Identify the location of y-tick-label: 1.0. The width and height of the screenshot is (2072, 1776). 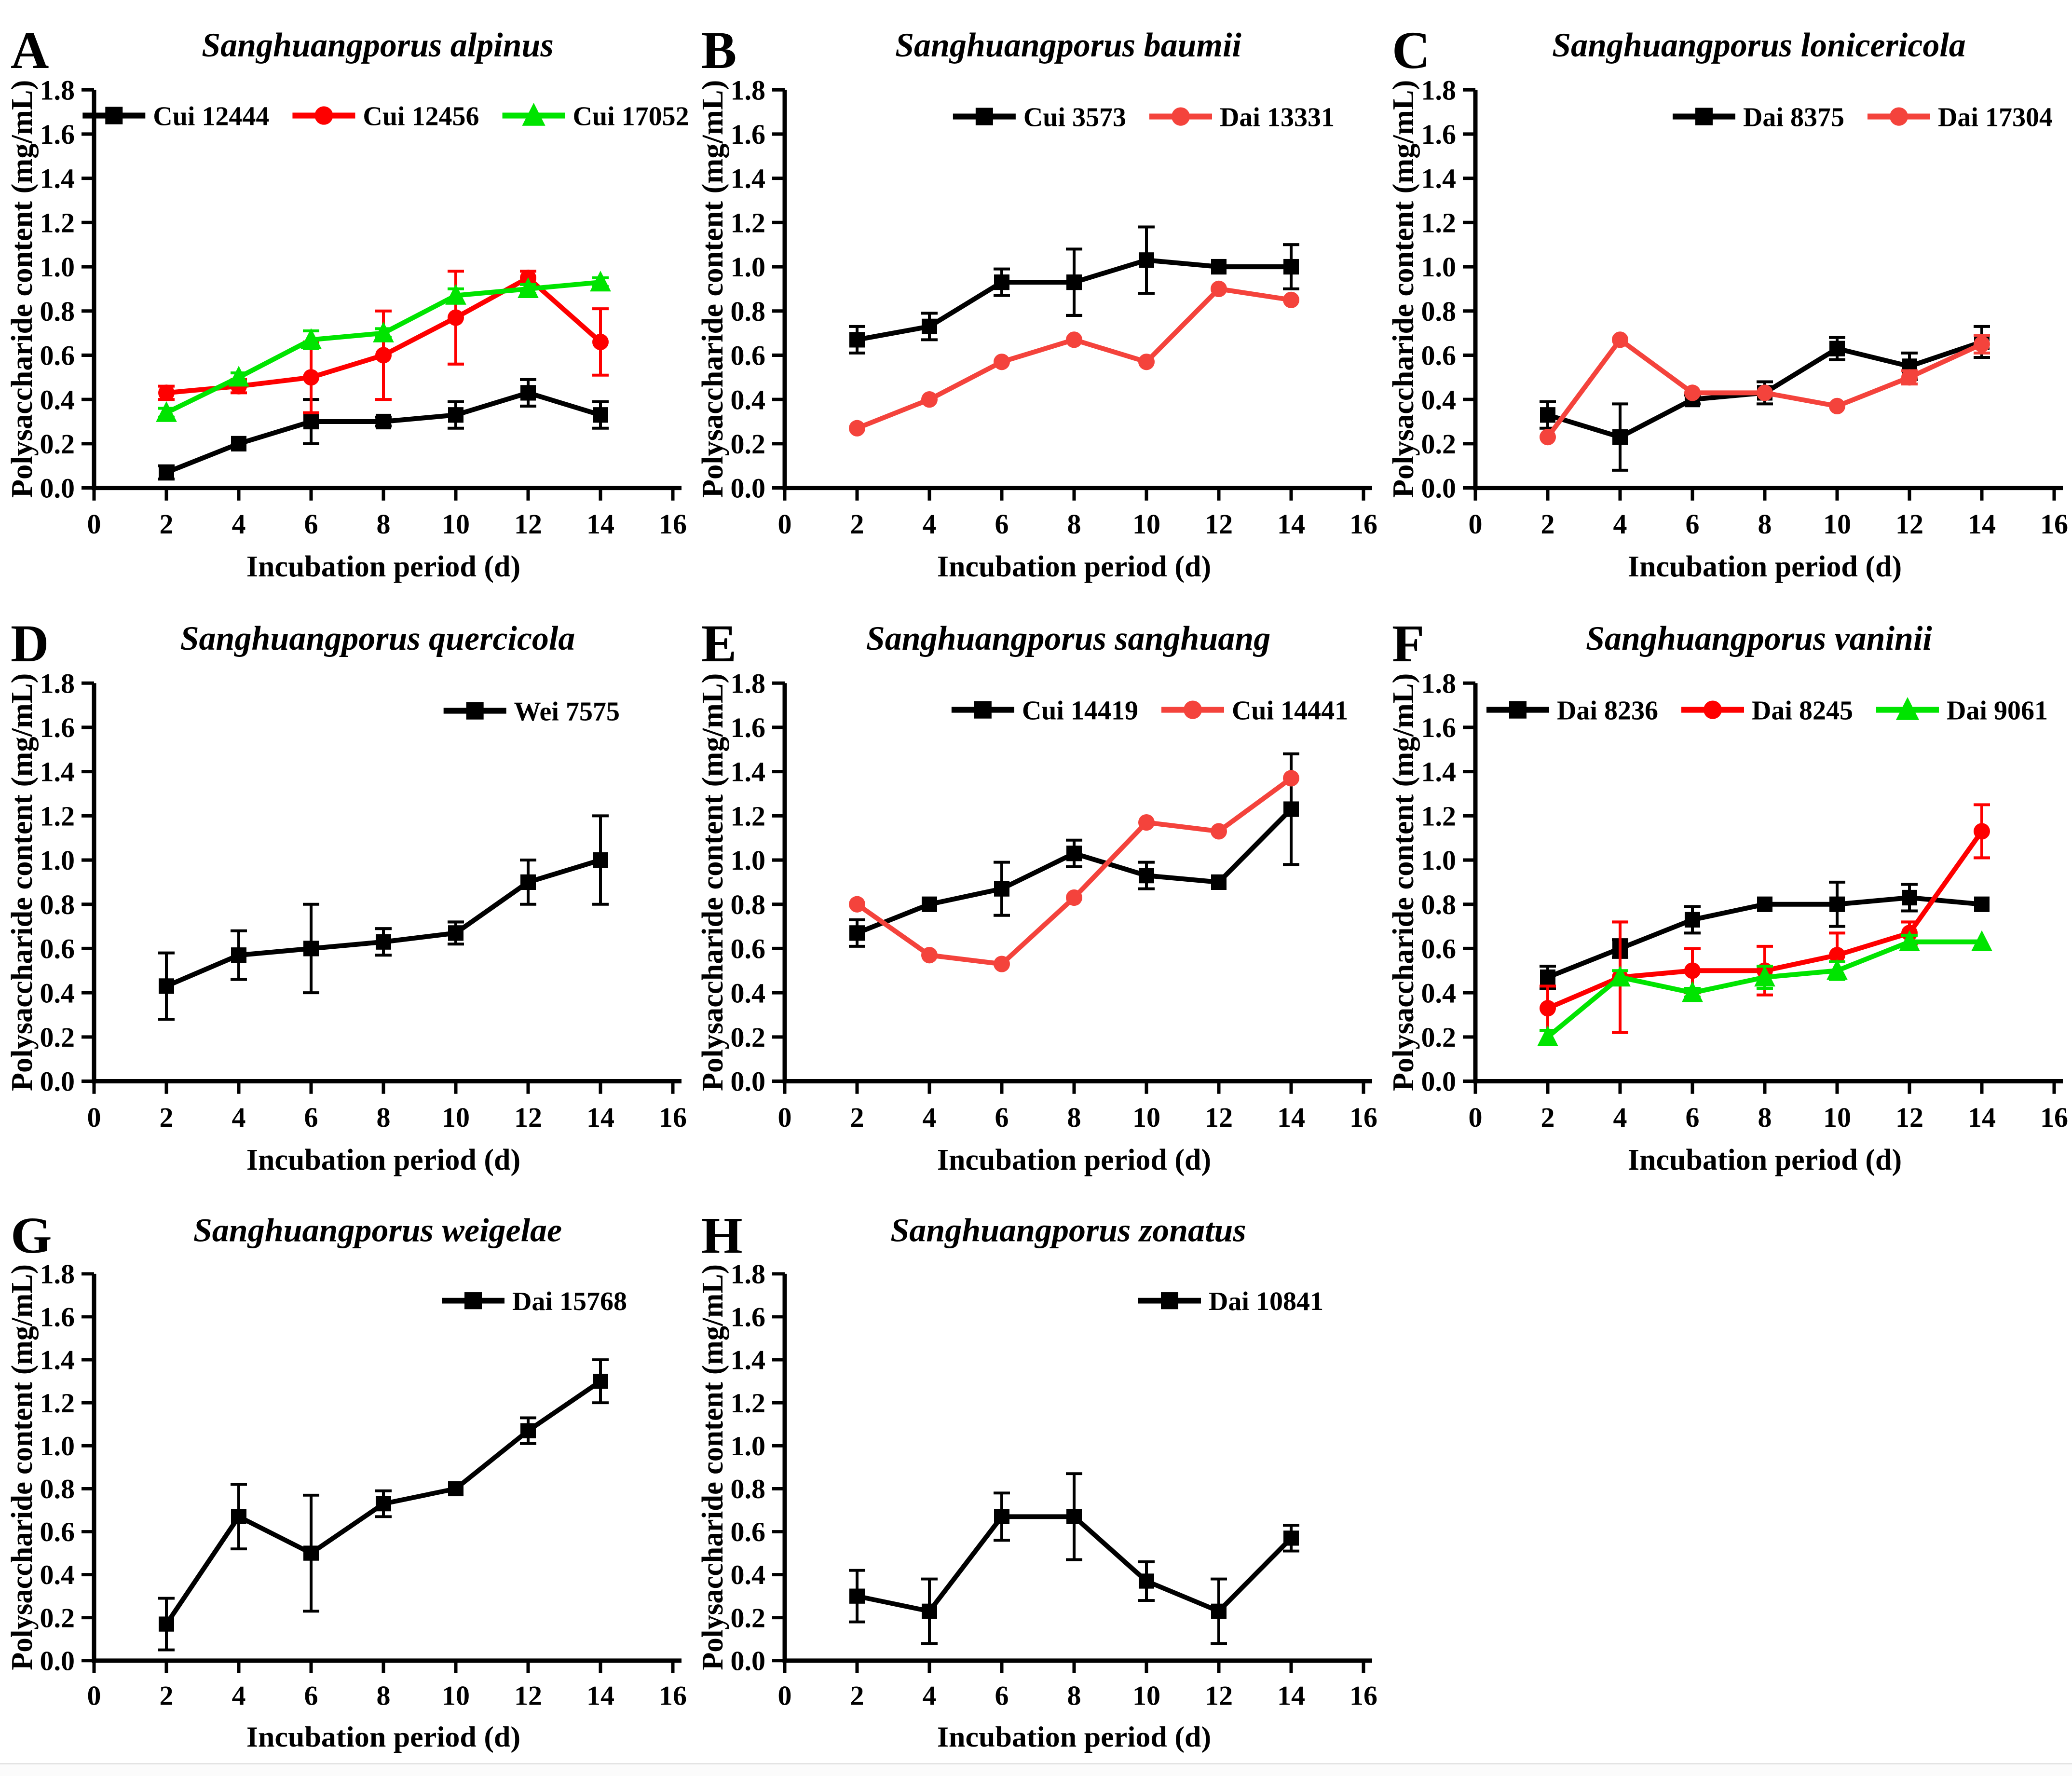
(748, 267).